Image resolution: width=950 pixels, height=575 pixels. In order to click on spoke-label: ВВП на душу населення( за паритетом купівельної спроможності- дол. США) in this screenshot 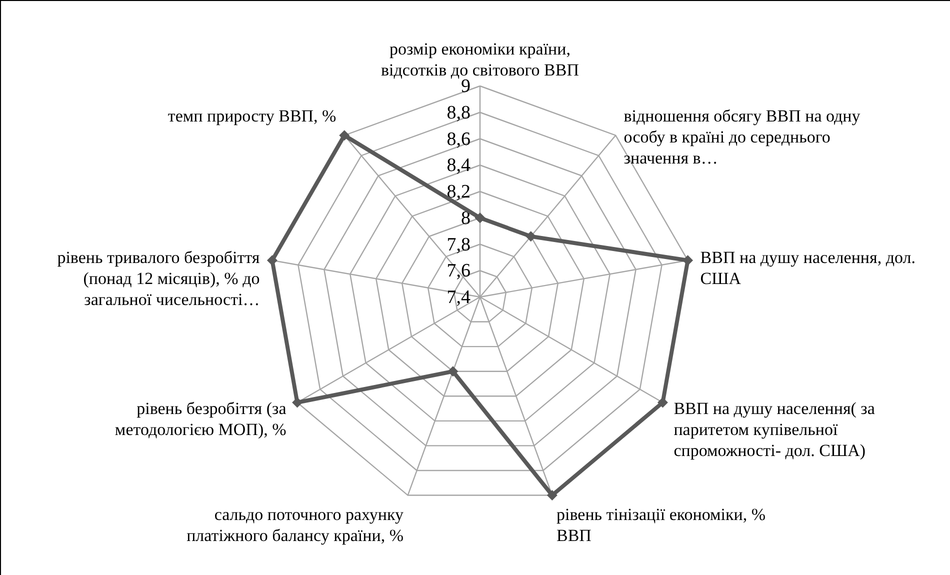, I will do `click(775, 429)`.